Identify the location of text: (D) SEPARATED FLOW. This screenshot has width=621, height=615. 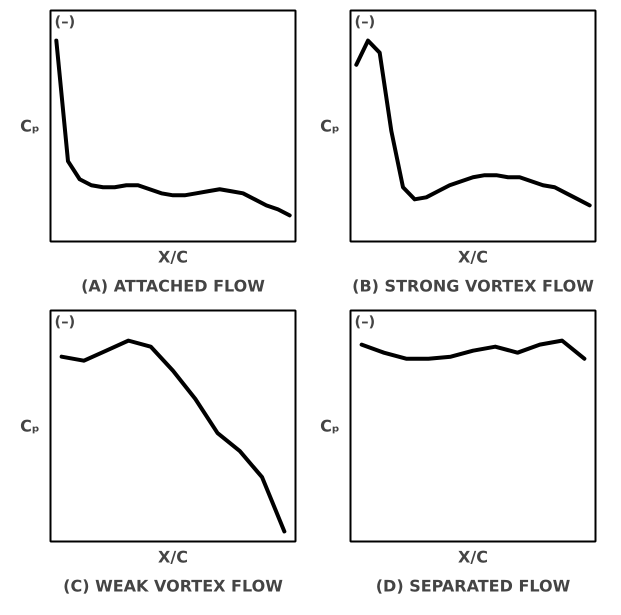
(473, 586).